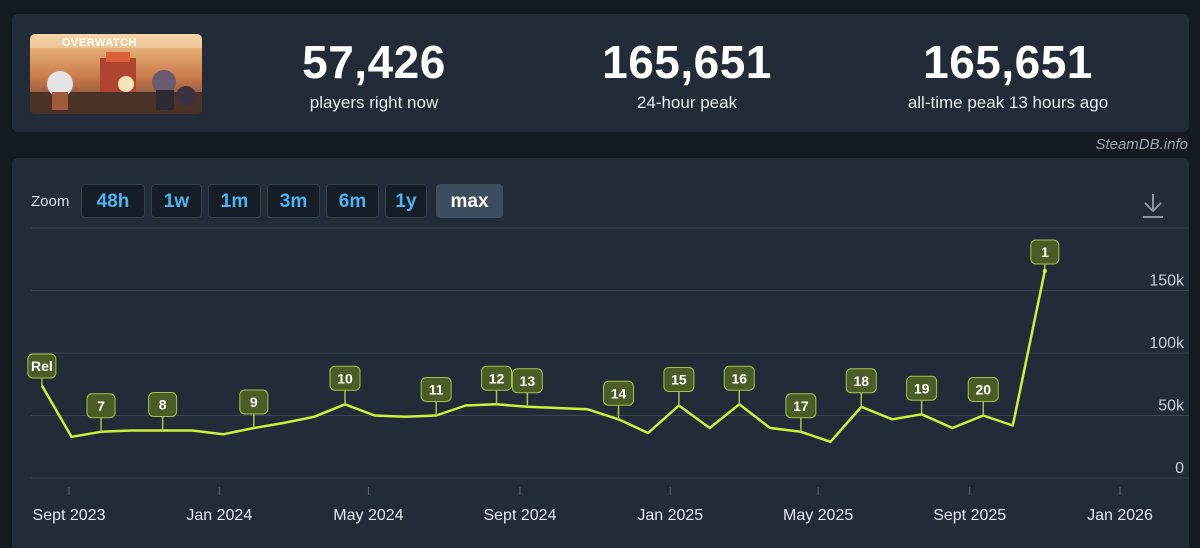 Image resolution: width=1200 pixels, height=548 pixels. Describe the element at coordinates (469, 201) in the screenshot. I see `zoom-max-button: max` at that location.